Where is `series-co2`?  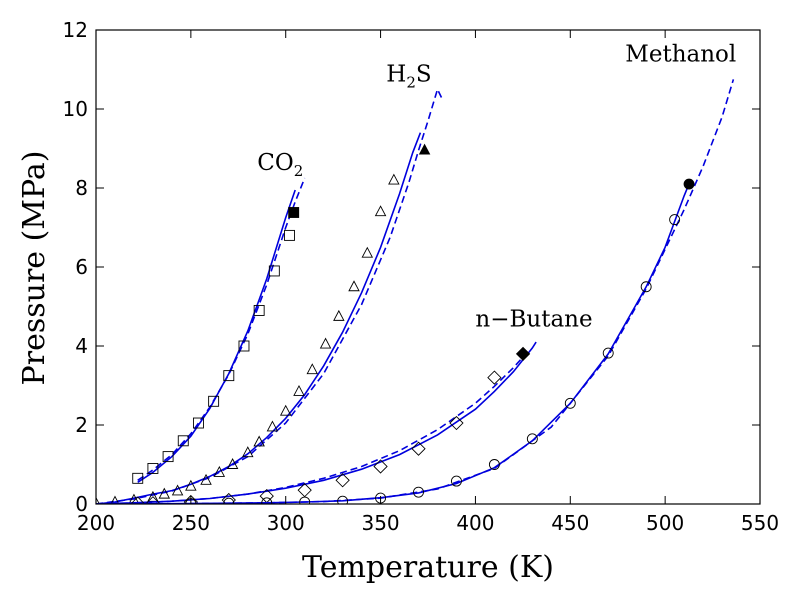 series-co2 is located at coordinates (219, 330).